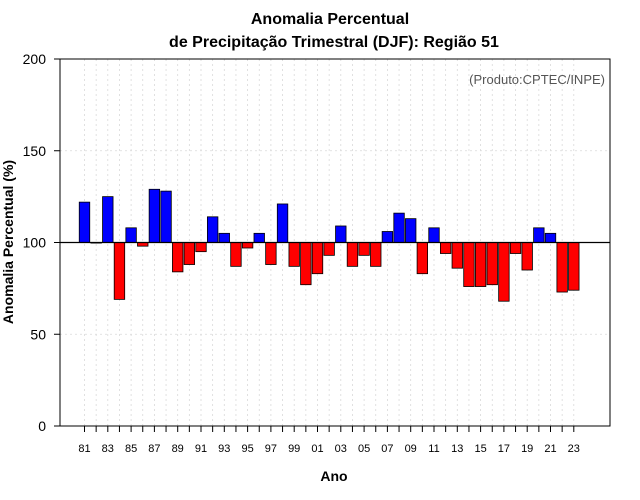  I want to click on bar-1995, so click(247, 245).